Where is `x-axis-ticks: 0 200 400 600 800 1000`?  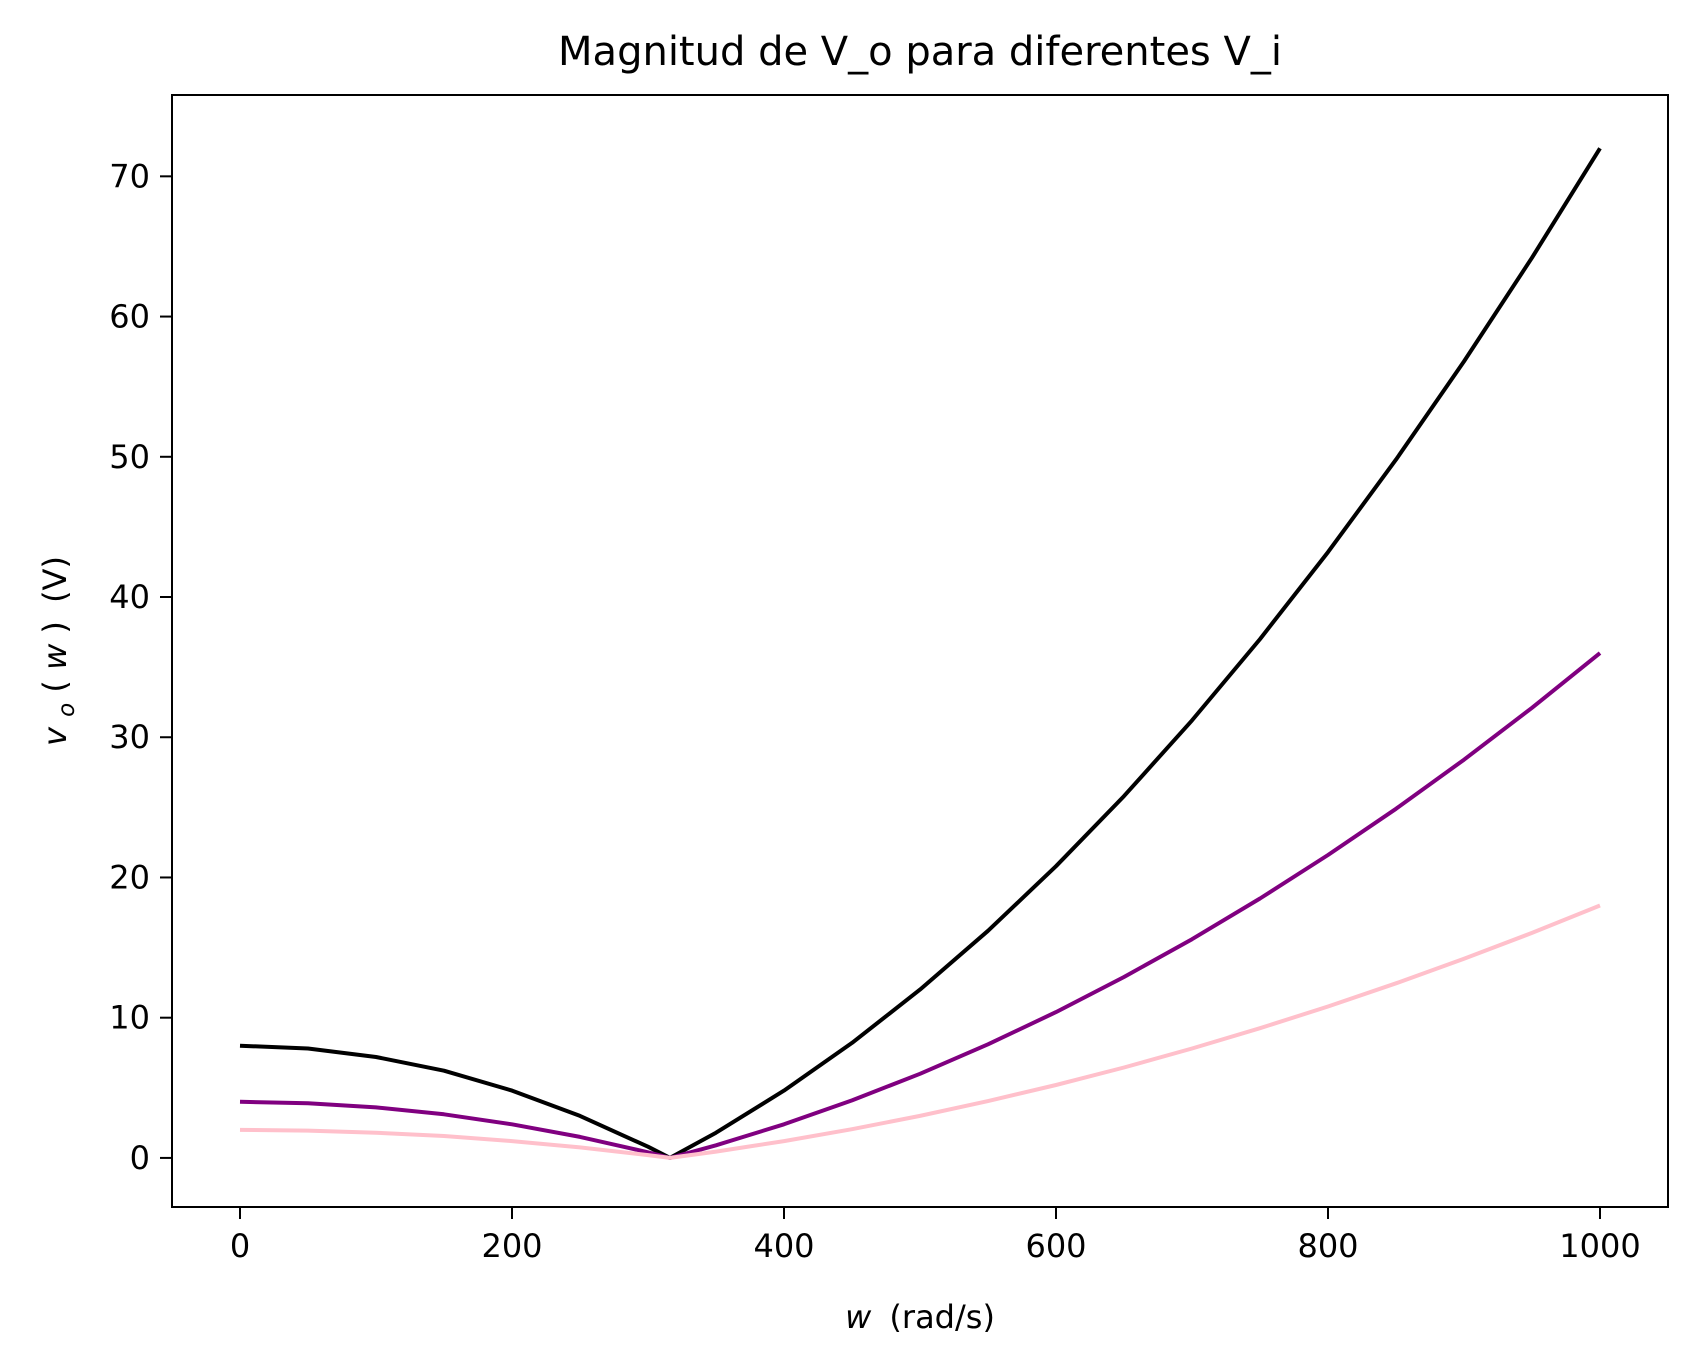
x-axis-ticks: 0 200 400 600 800 1000 is located at coordinates (935, 1236).